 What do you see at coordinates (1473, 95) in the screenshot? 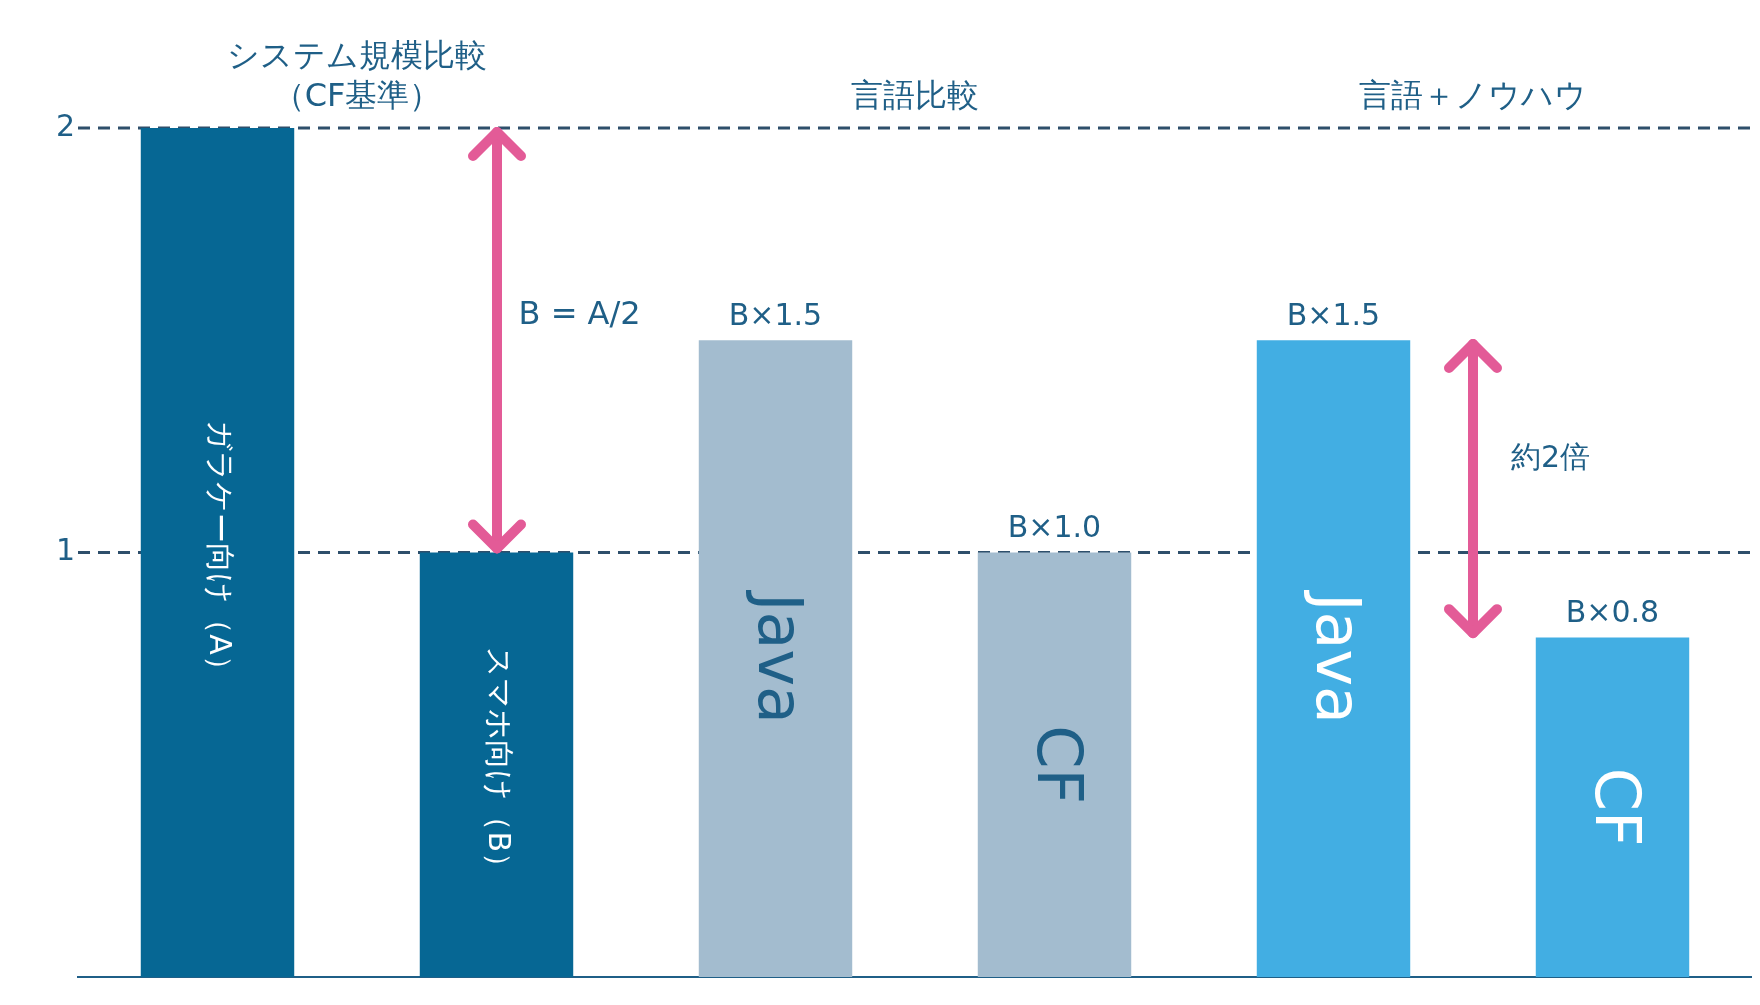
I see `text: 言語＋ノウハウ` at bounding box center [1473, 95].